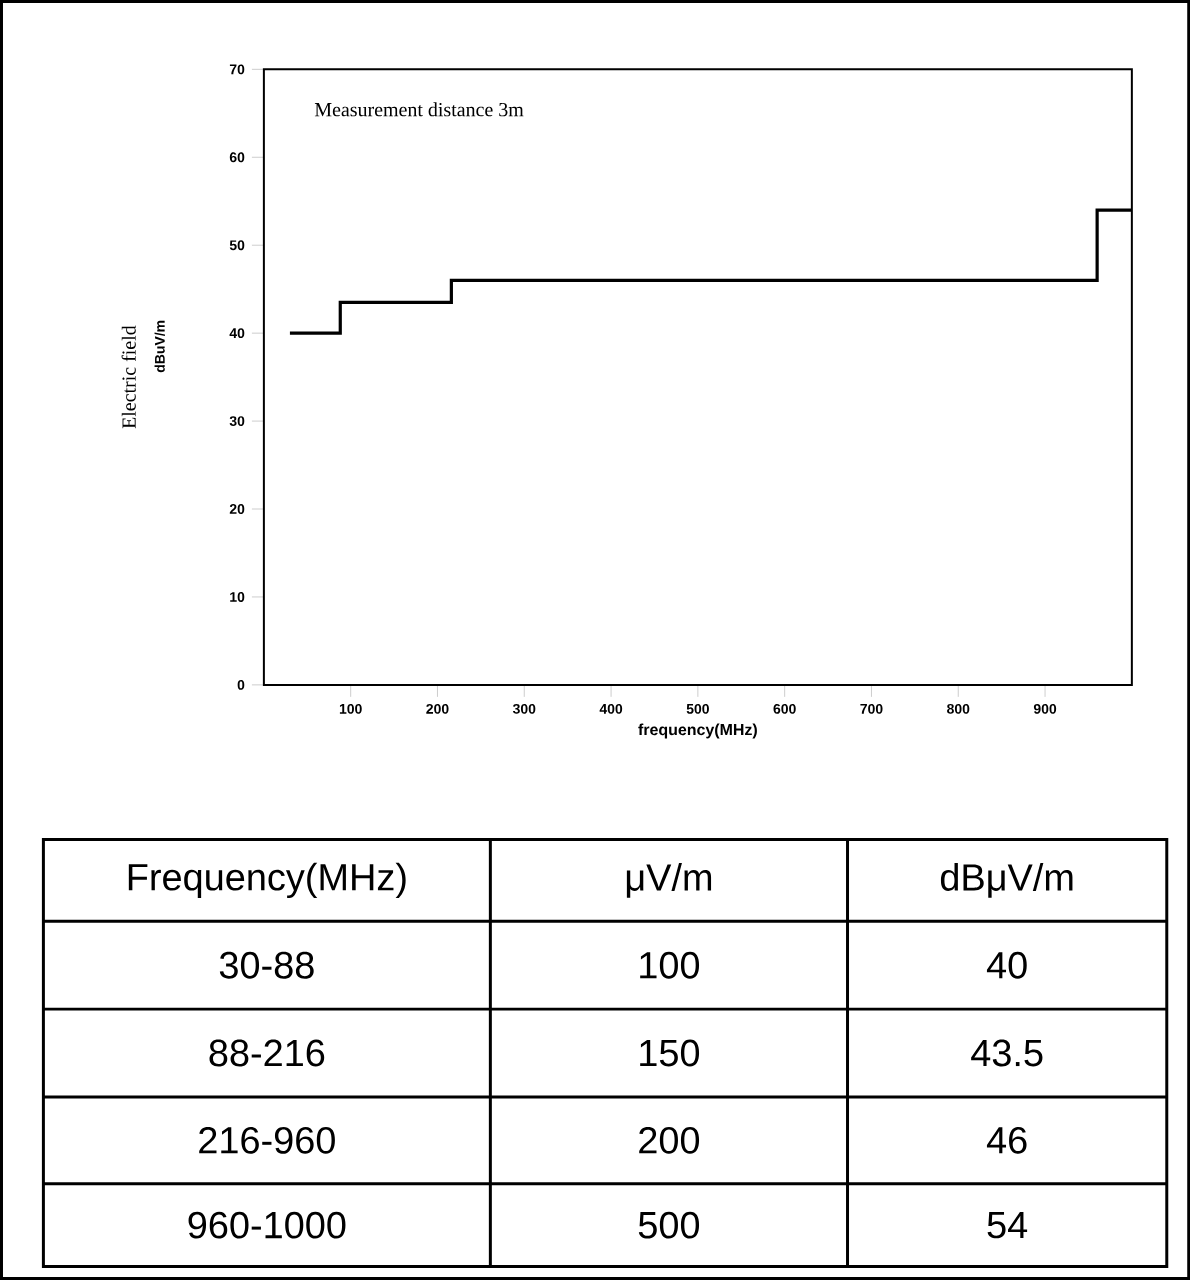 This screenshot has height=1280, width=1190. I want to click on text: 960-1000, so click(267, 1225).